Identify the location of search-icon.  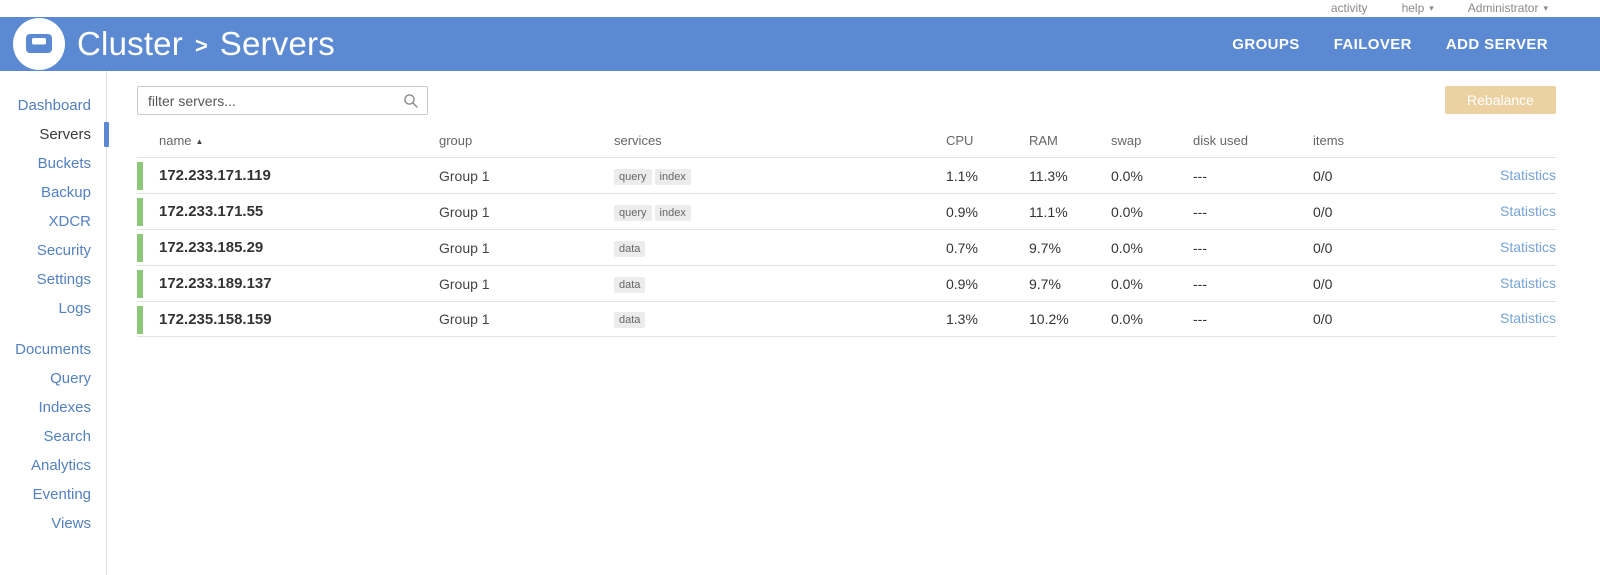
(411, 103).